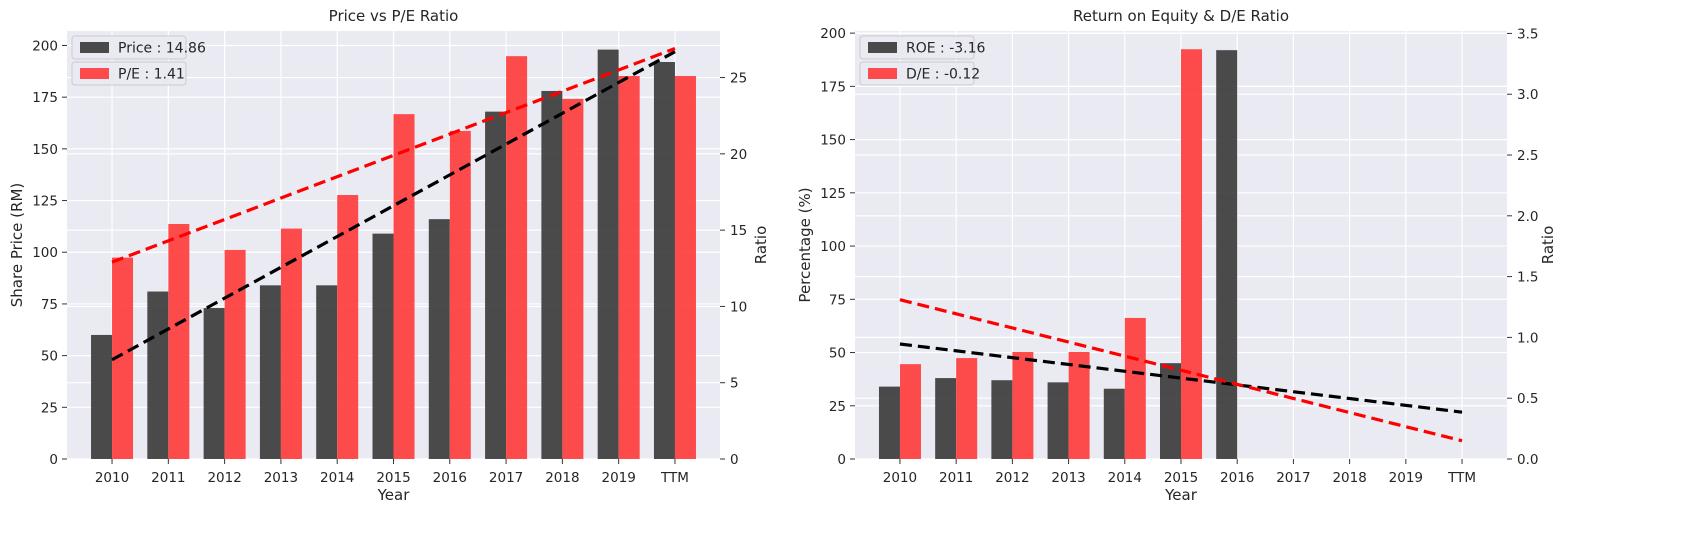 The height and width of the screenshot is (550, 1684). Describe the element at coordinates (151, 75) in the screenshot. I see `legend-label-secondary: P/E : 1.41` at that location.